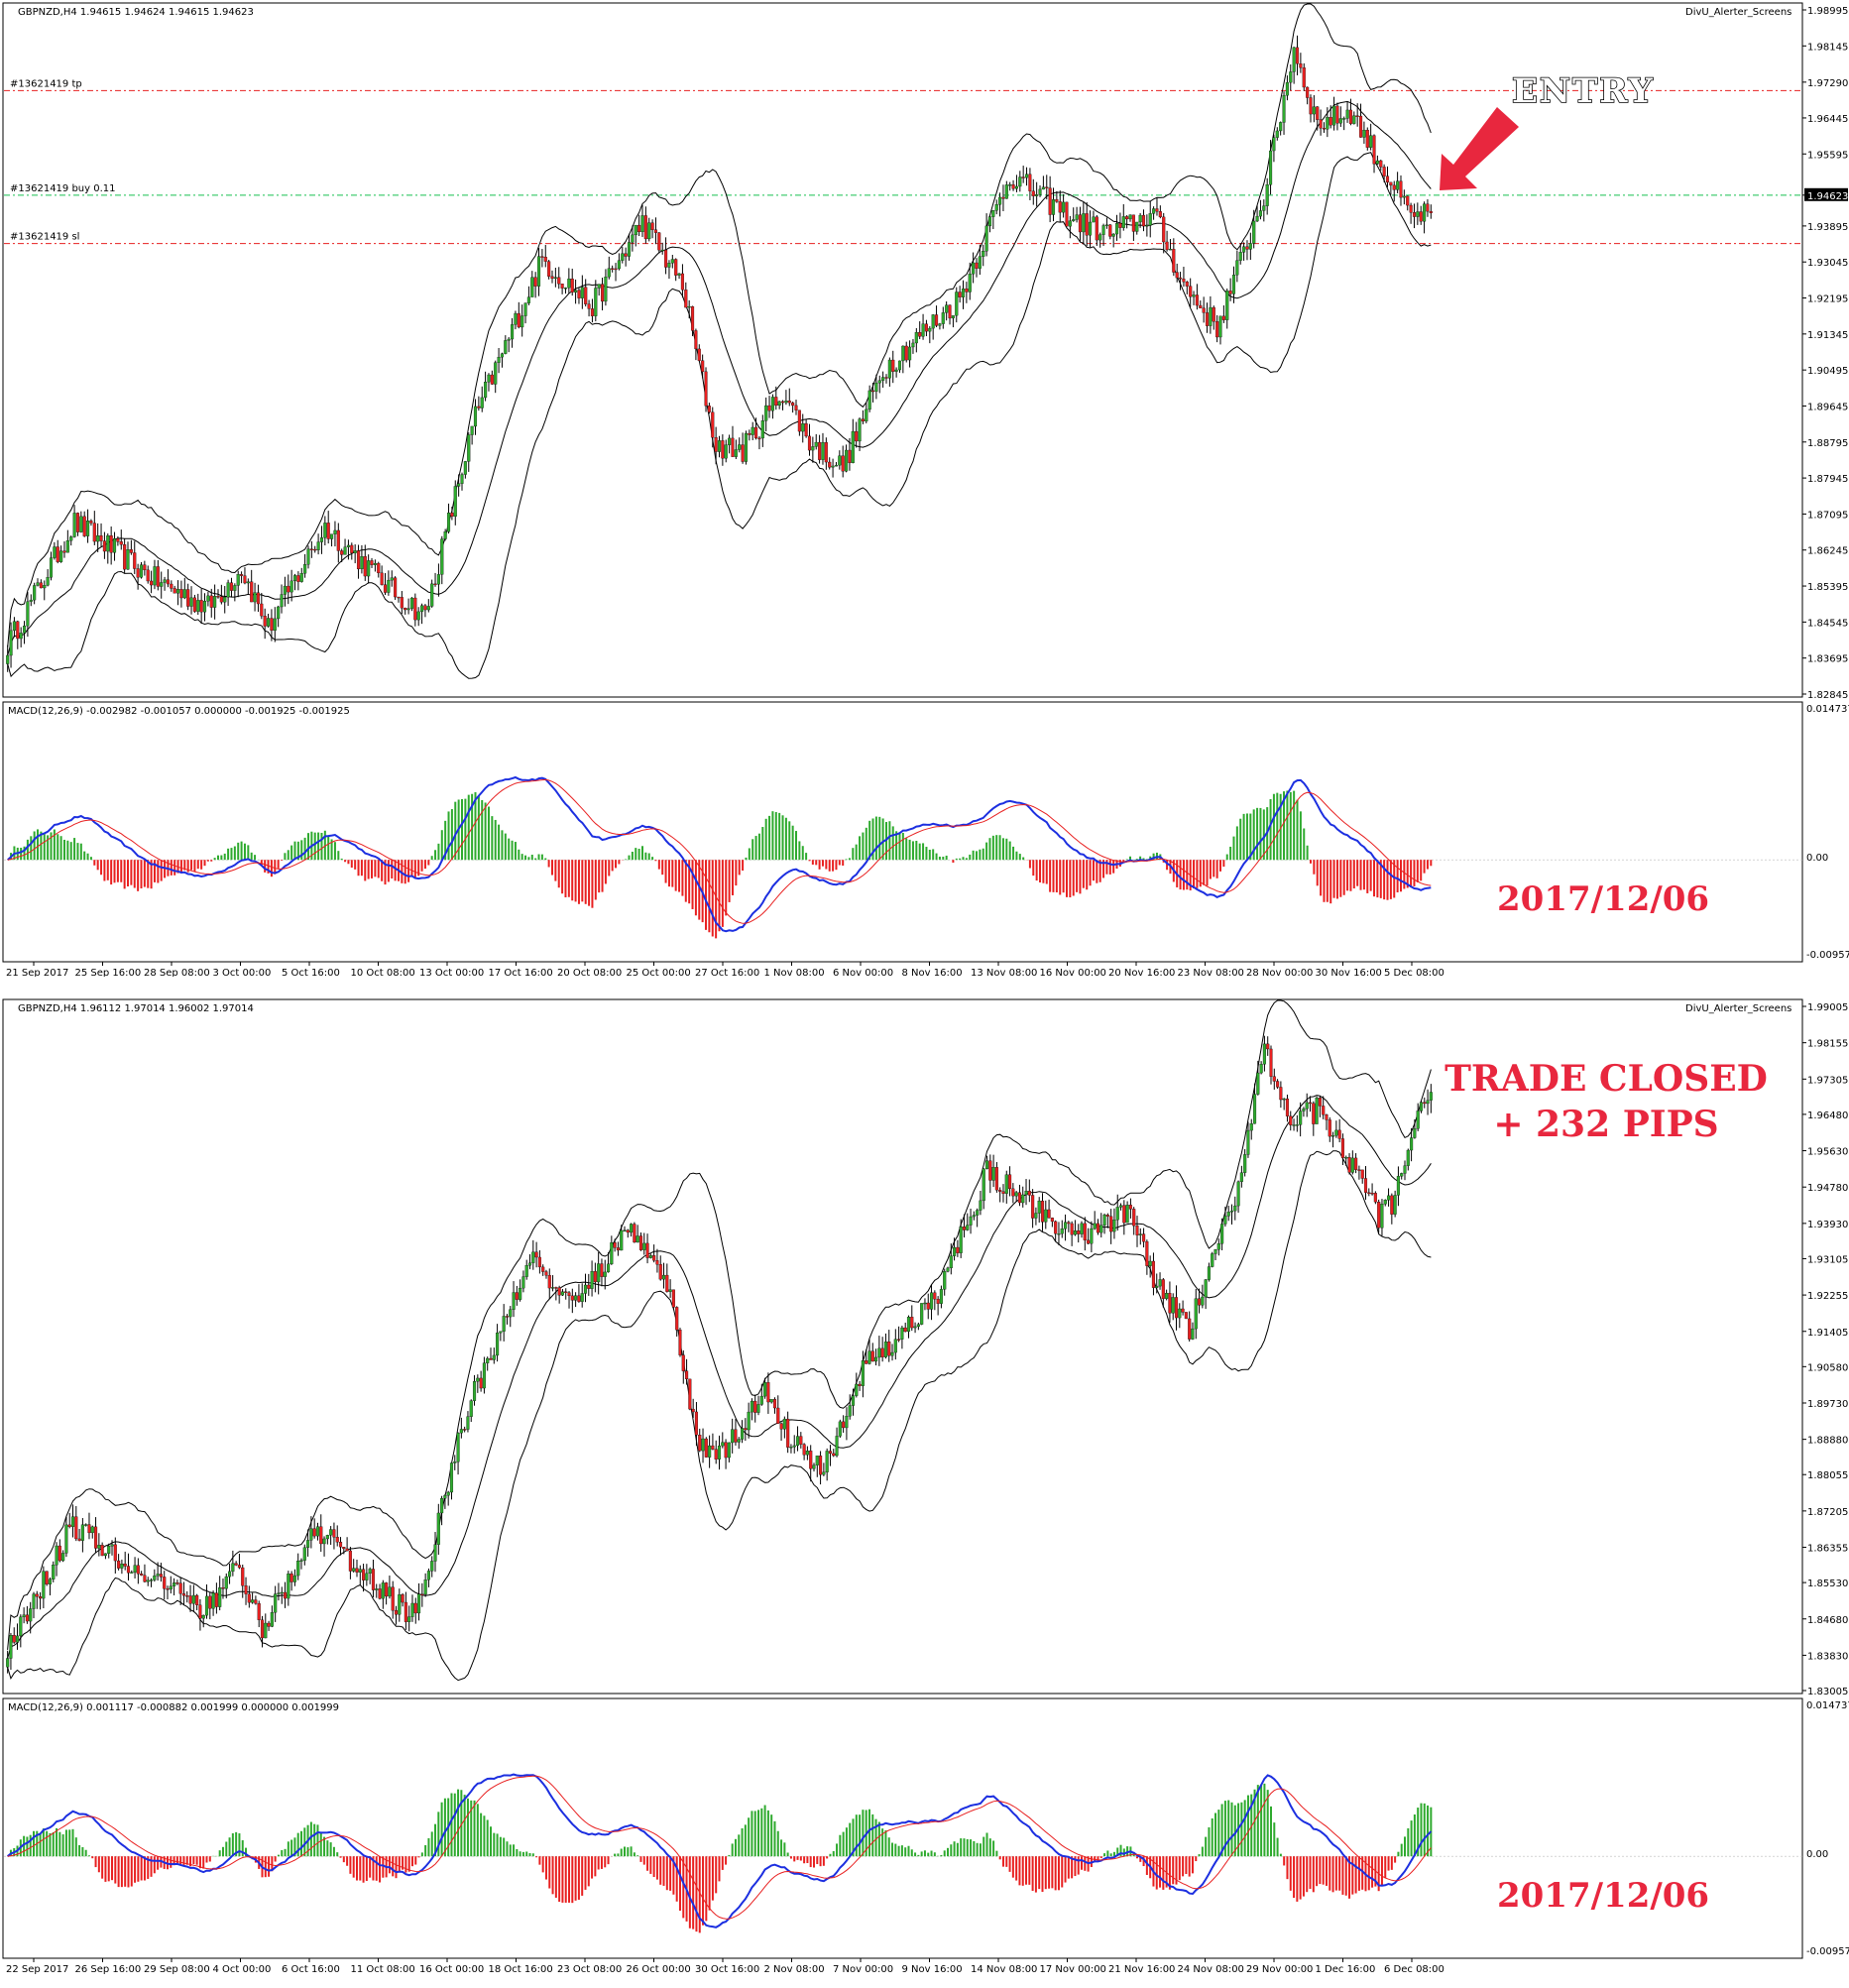  I want to click on macd-tick-top: 0.014737, so click(1827, 709).